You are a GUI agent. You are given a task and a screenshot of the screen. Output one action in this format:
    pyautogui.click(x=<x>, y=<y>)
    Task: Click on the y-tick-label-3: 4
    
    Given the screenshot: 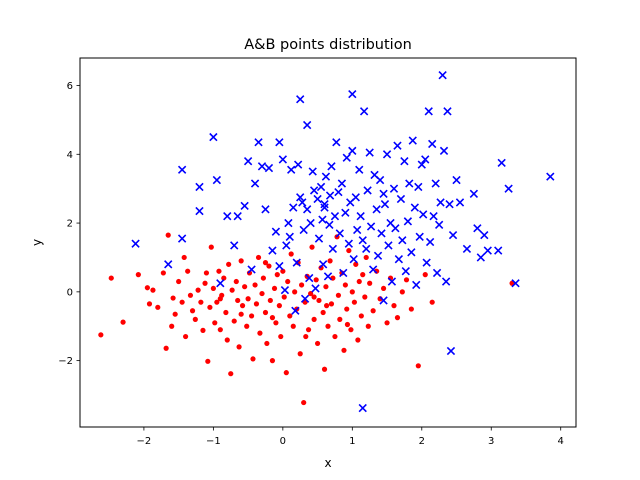 What is the action you would take?
    pyautogui.click(x=70, y=155)
    